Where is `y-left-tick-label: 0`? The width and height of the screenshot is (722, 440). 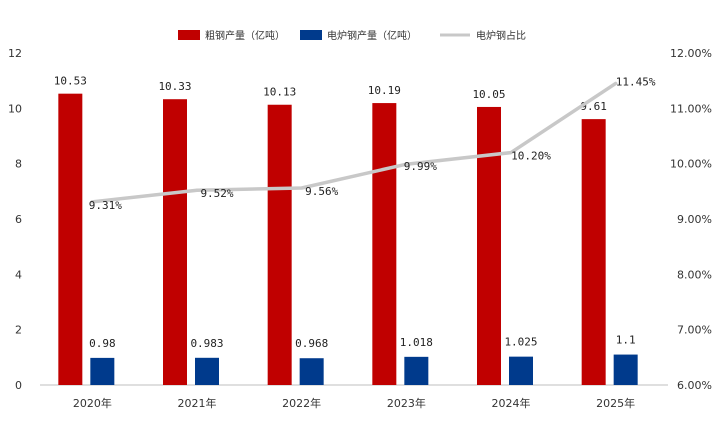
y-left-tick-label: 0 is located at coordinates (18, 385).